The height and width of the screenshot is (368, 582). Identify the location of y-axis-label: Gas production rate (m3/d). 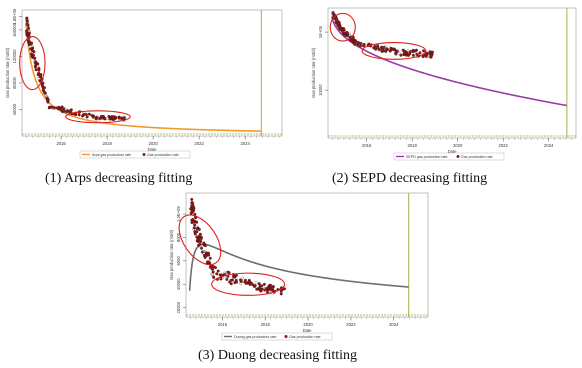
(7, 72).